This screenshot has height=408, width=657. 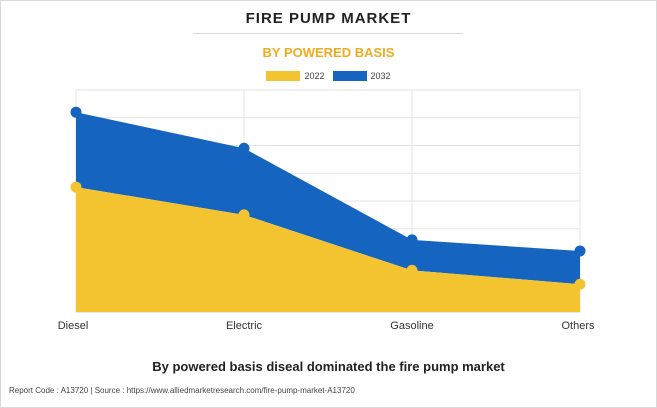 I want to click on point-2022-diesel, so click(x=76, y=187).